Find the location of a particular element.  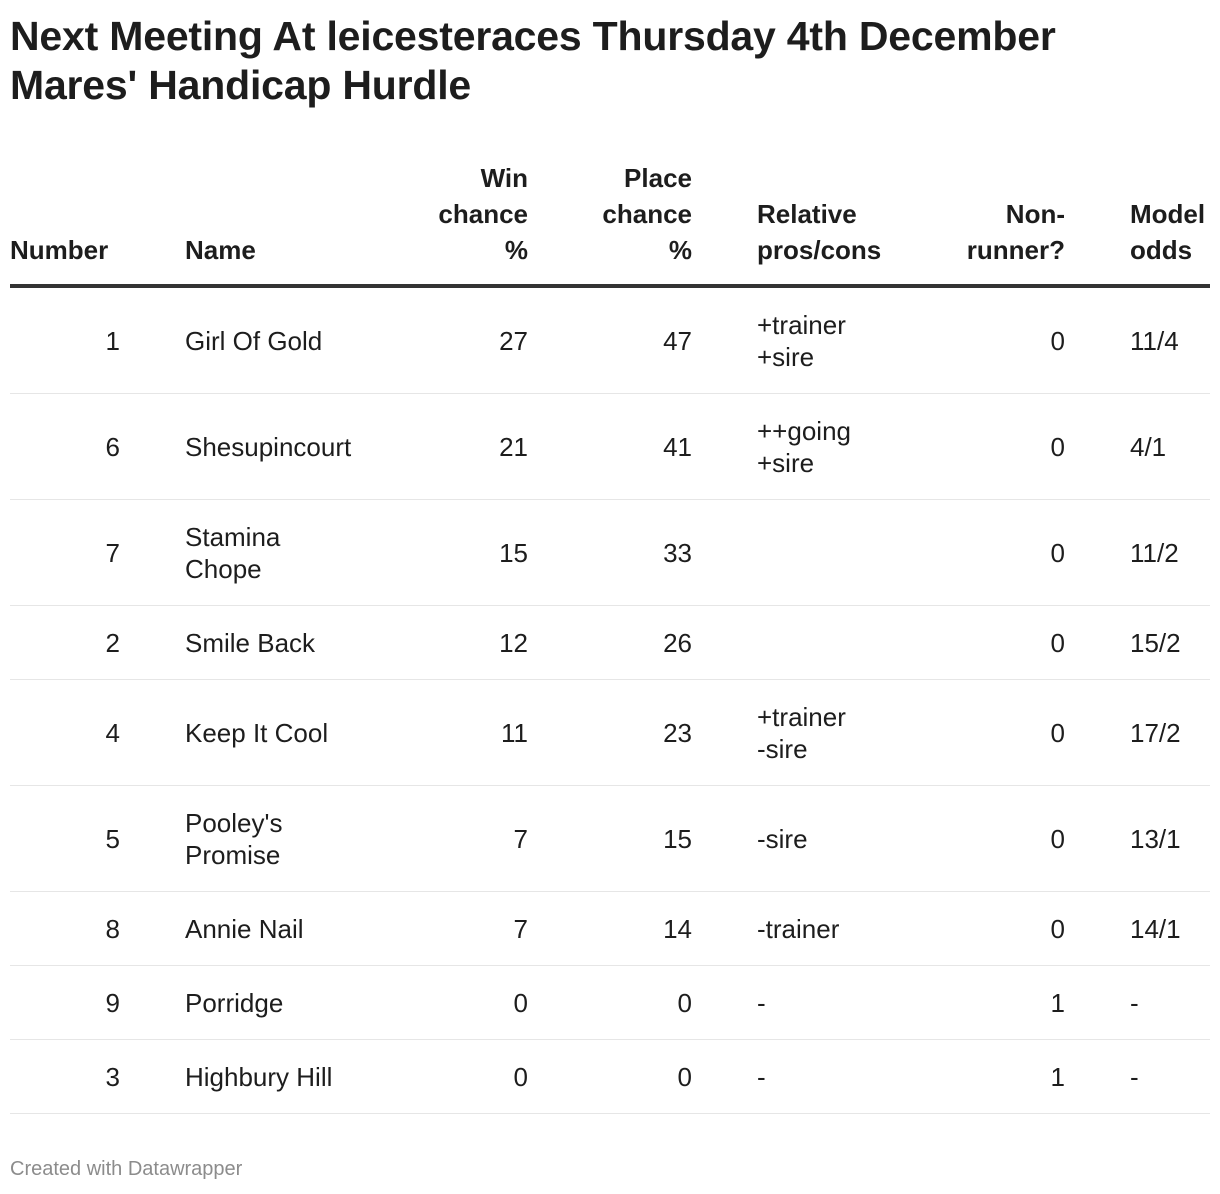

cell-place-chance: 41 is located at coordinates (610, 446).